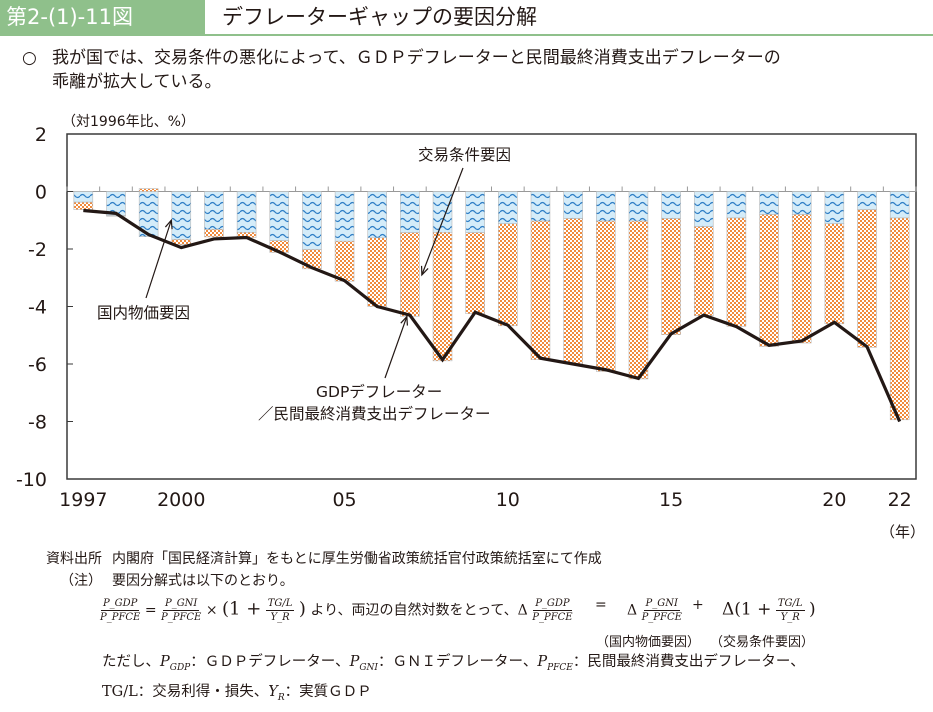 This screenshot has width=933, height=712. What do you see at coordinates (181, 610) in the screenshot?
I see `fraction-gni-pfce: P_GNI P_PFCE` at bounding box center [181, 610].